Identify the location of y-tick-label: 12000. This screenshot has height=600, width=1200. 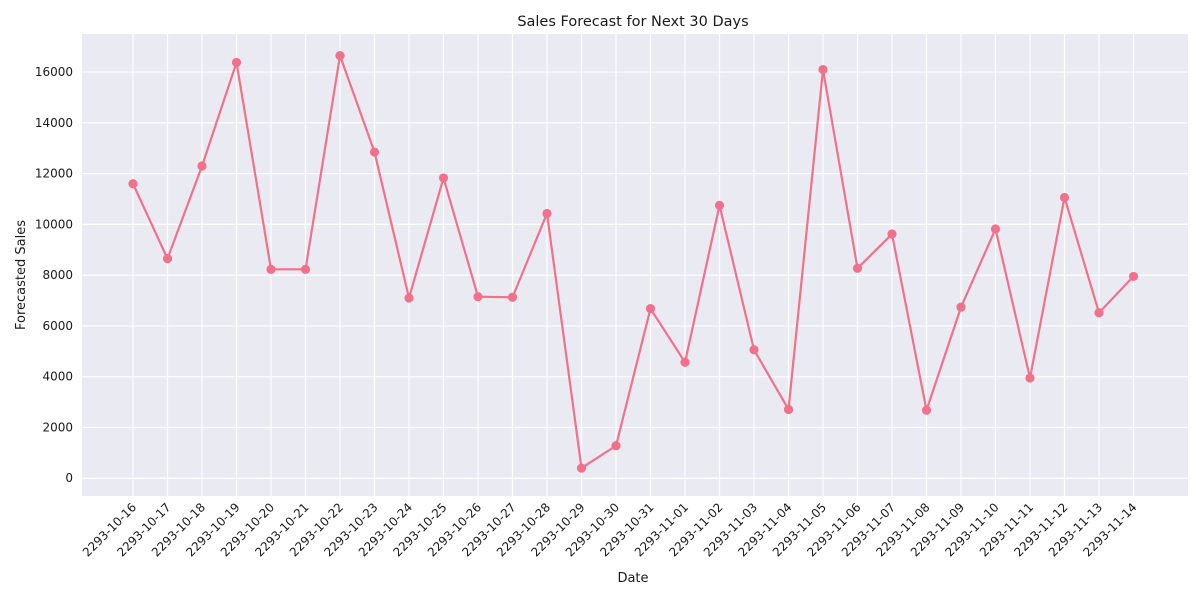
(54, 174).